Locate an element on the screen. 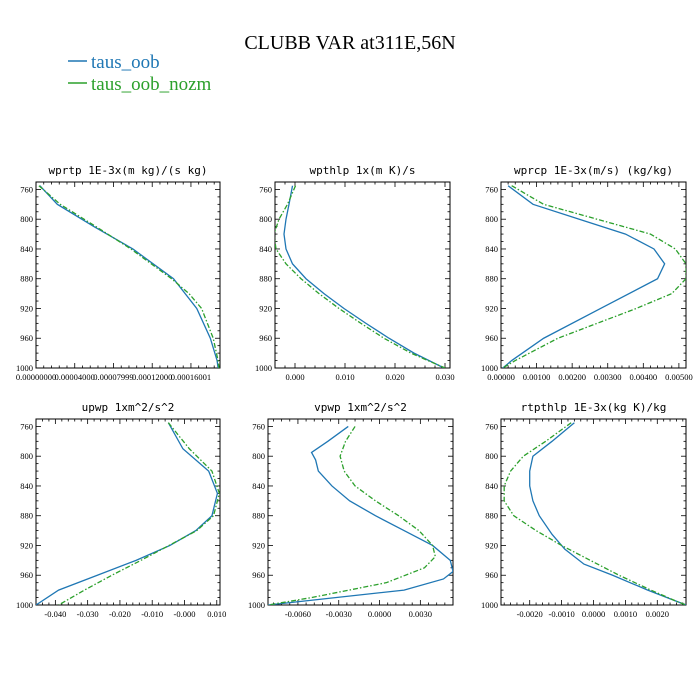  x-tick-label: 0.0010 is located at coordinates (625, 614).